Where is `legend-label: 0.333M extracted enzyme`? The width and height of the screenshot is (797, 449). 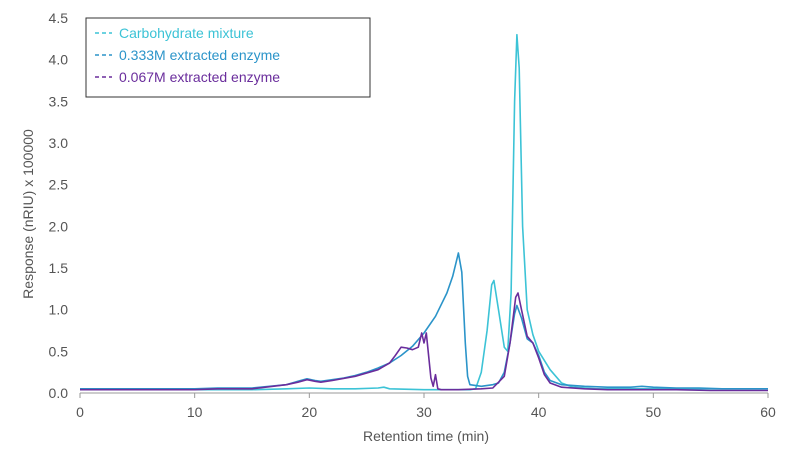 legend-label: 0.333M extracted enzyme is located at coordinates (199, 55).